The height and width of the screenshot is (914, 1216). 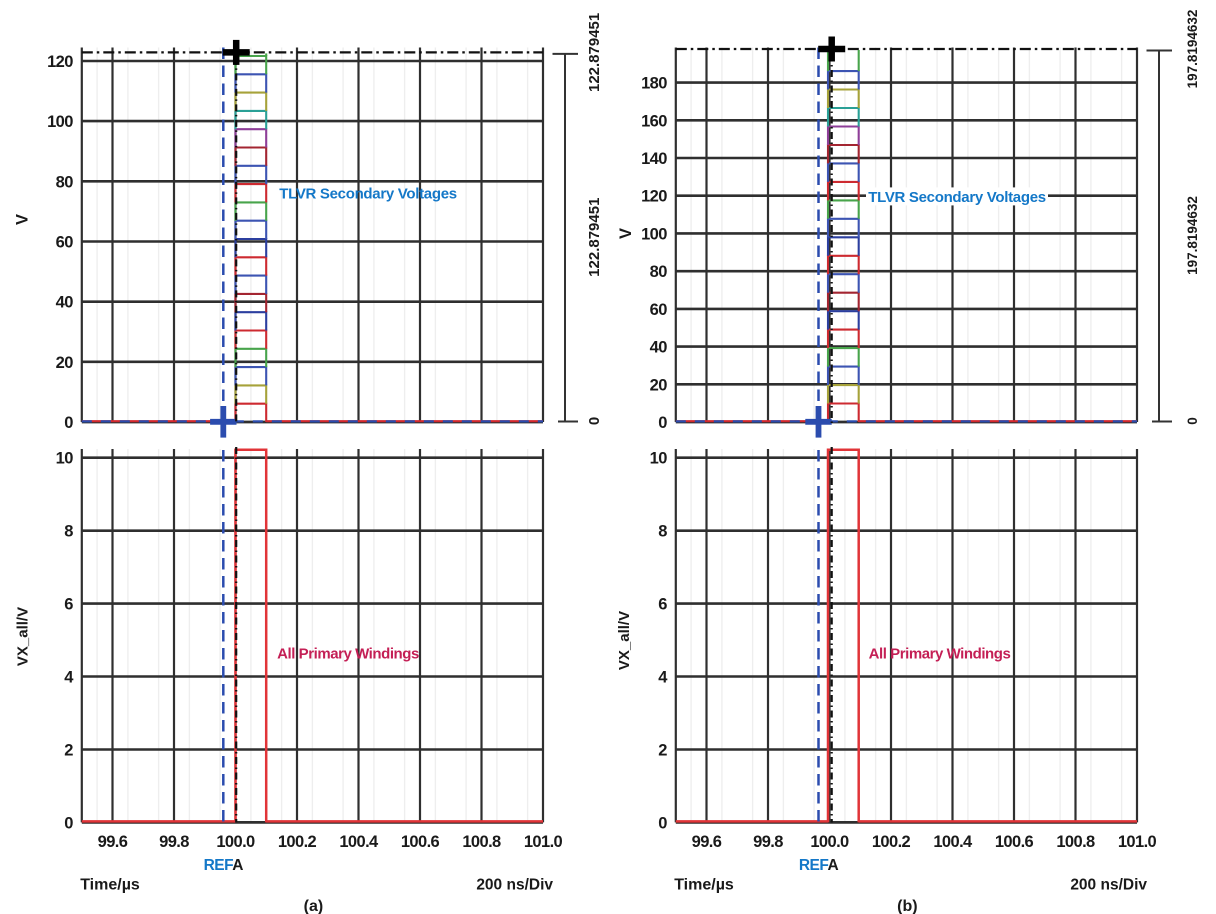 What do you see at coordinates (907, 906) in the screenshot?
I see `svg-text: (b)` at bounding box center [907, 906].